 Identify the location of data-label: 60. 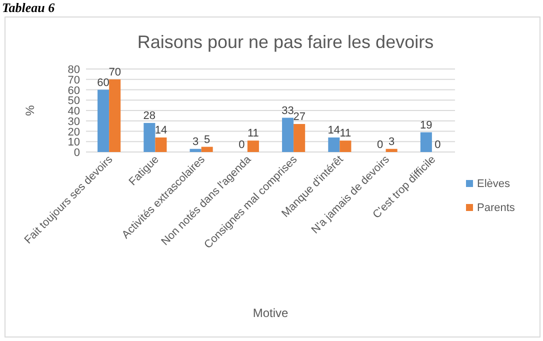
(103, 82).